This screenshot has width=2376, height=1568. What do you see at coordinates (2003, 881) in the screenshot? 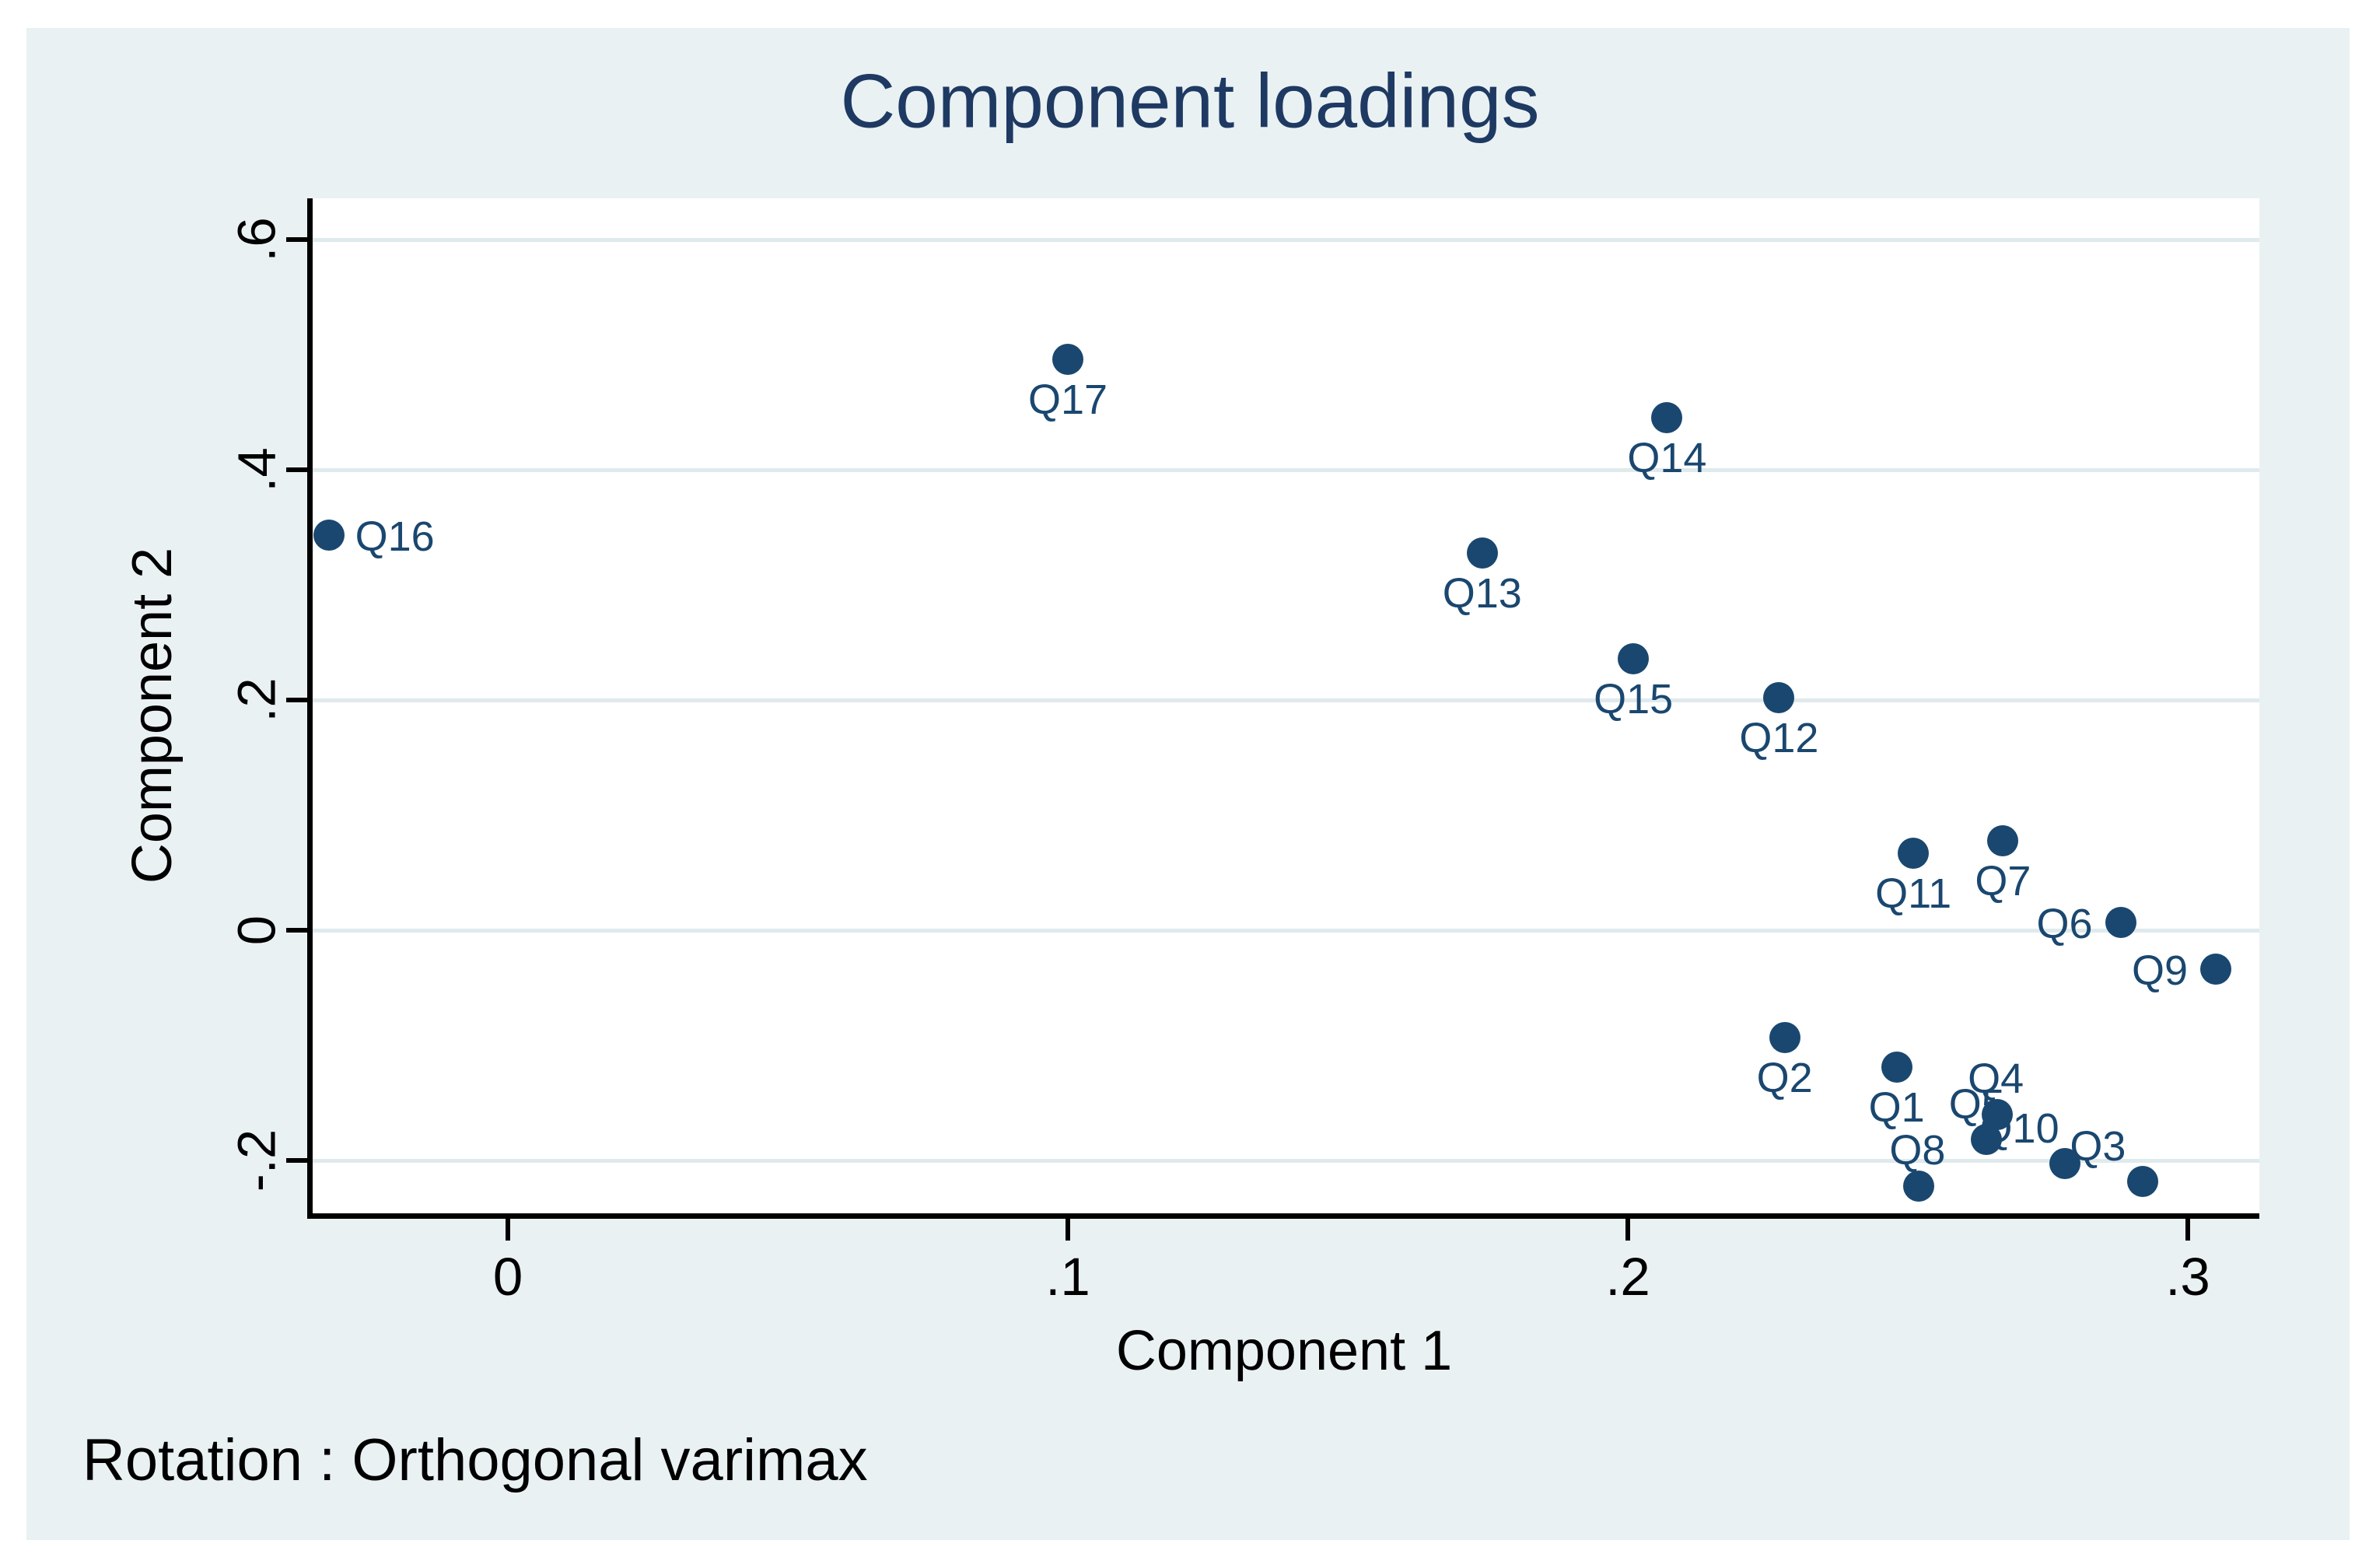
I see `point-label-Q7: Q7` at bounding box center [2003, 881].